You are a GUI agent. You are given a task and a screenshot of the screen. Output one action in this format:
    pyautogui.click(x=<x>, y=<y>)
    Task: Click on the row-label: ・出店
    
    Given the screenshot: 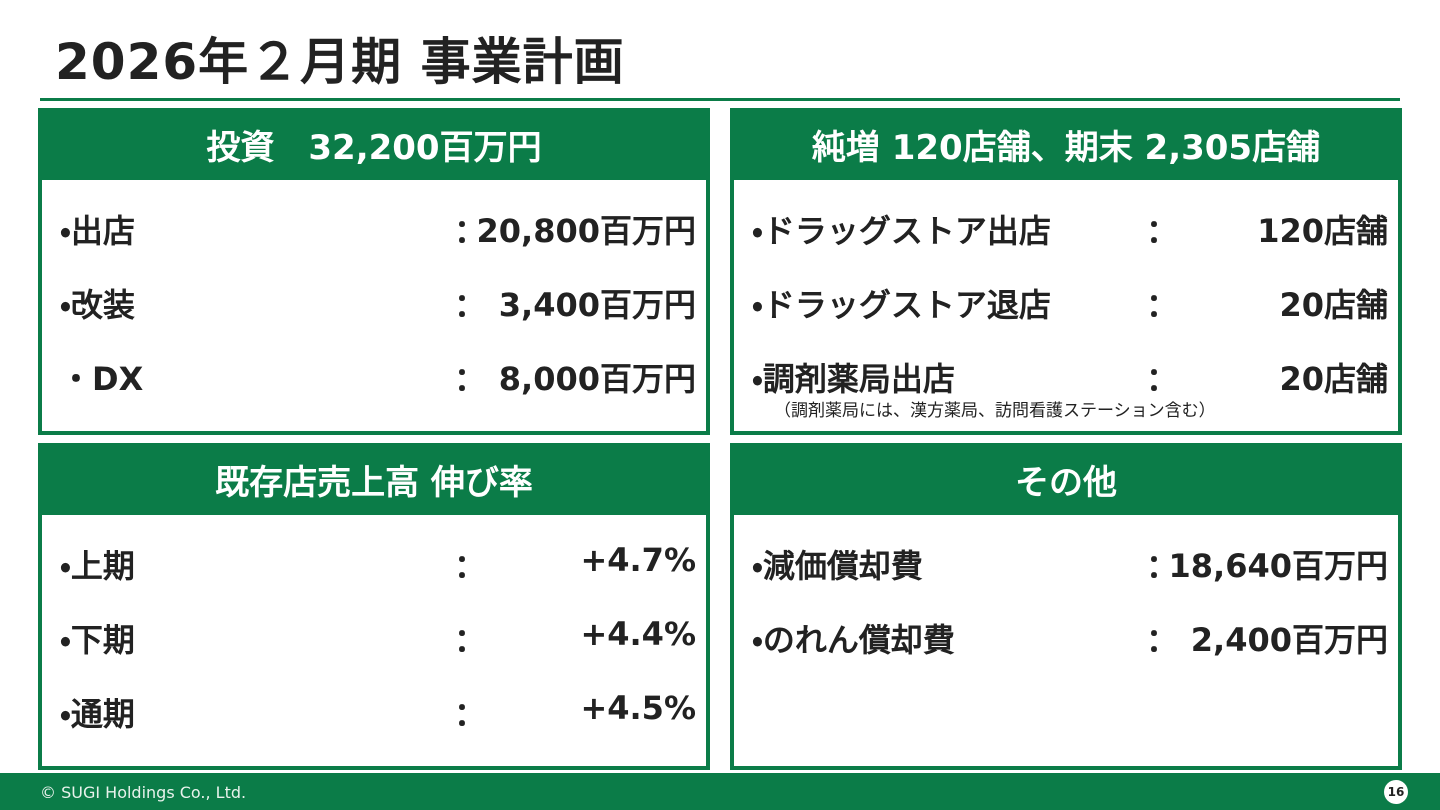 What is the action you would take?
    pyautogui.click(x=97, y=231)
    